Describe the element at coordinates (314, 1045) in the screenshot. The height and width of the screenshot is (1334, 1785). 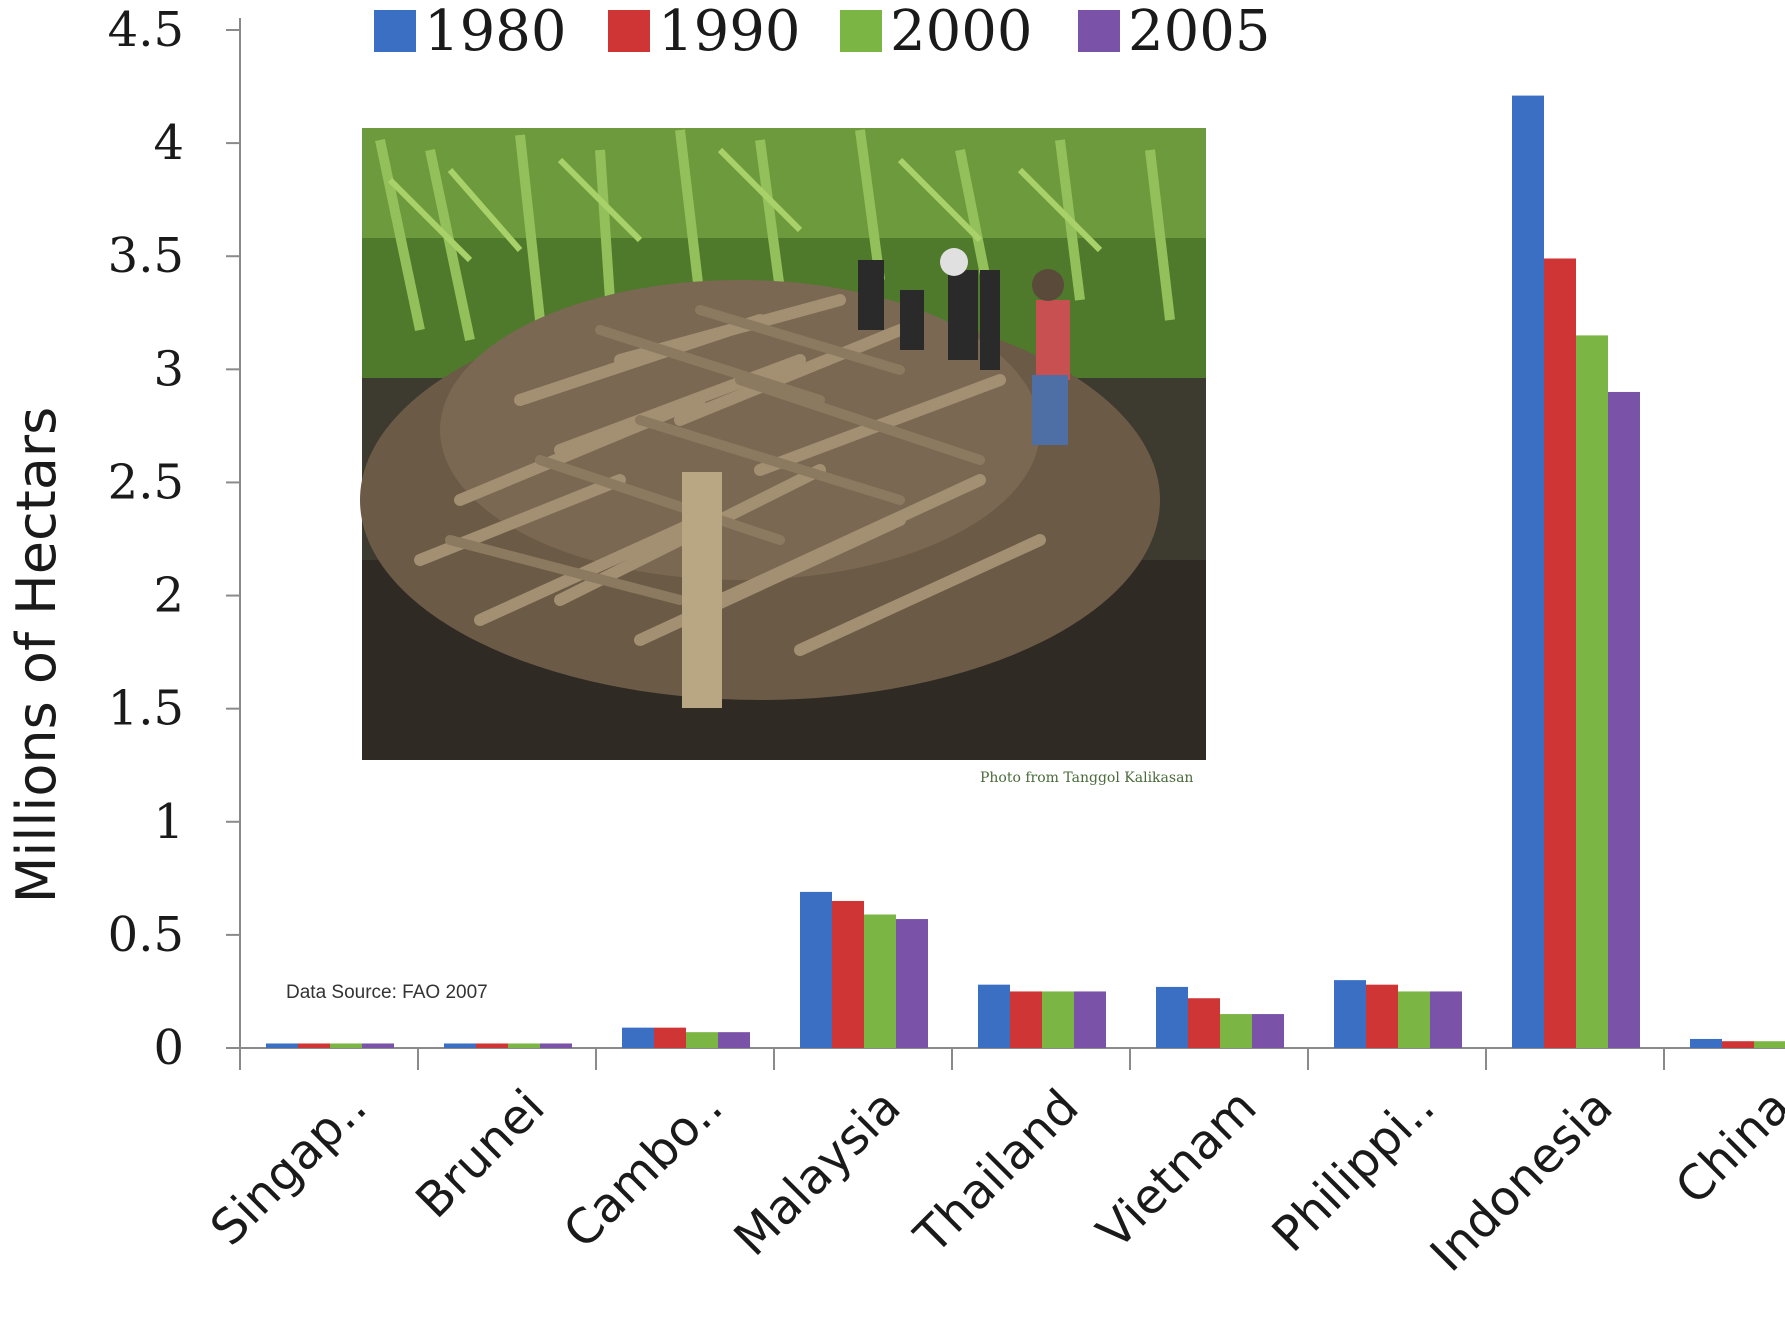
I see `bar-1990-singap` at that location.